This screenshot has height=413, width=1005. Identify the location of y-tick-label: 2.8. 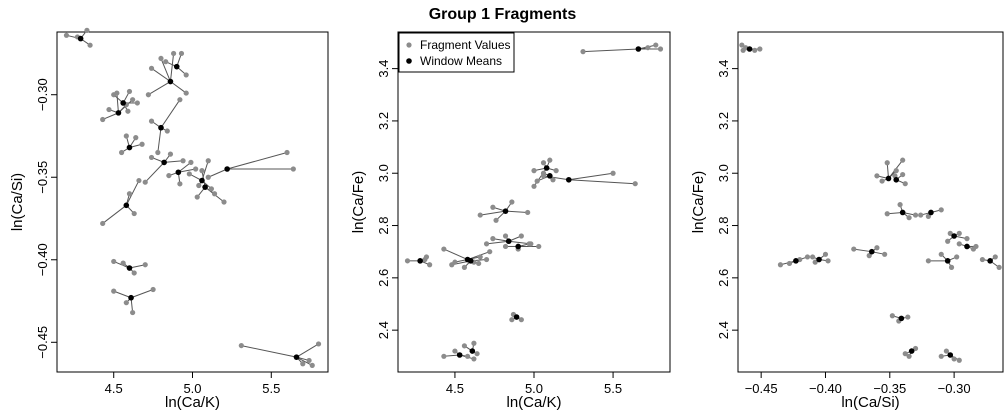
(723, 225).